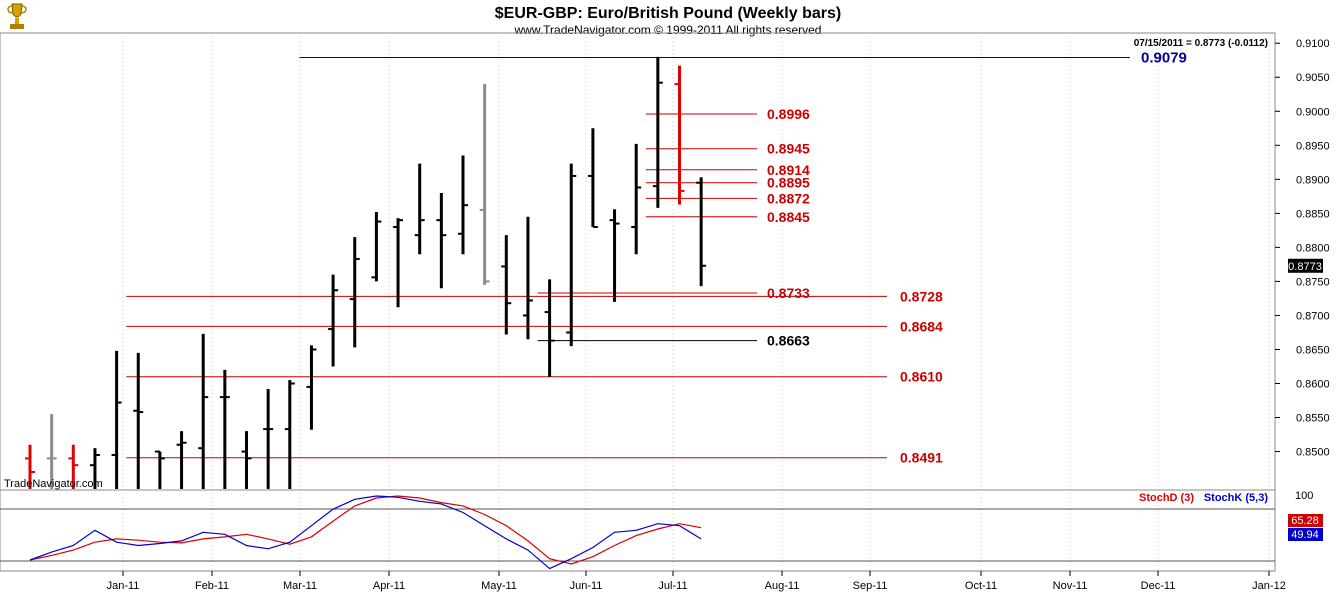 This screenshot has width=1336, height=594. What do you see at coordinates (1313, 112) in the screenshot?
I see `price-tick-label: 0.9000` at bounding box center [1313, 112].